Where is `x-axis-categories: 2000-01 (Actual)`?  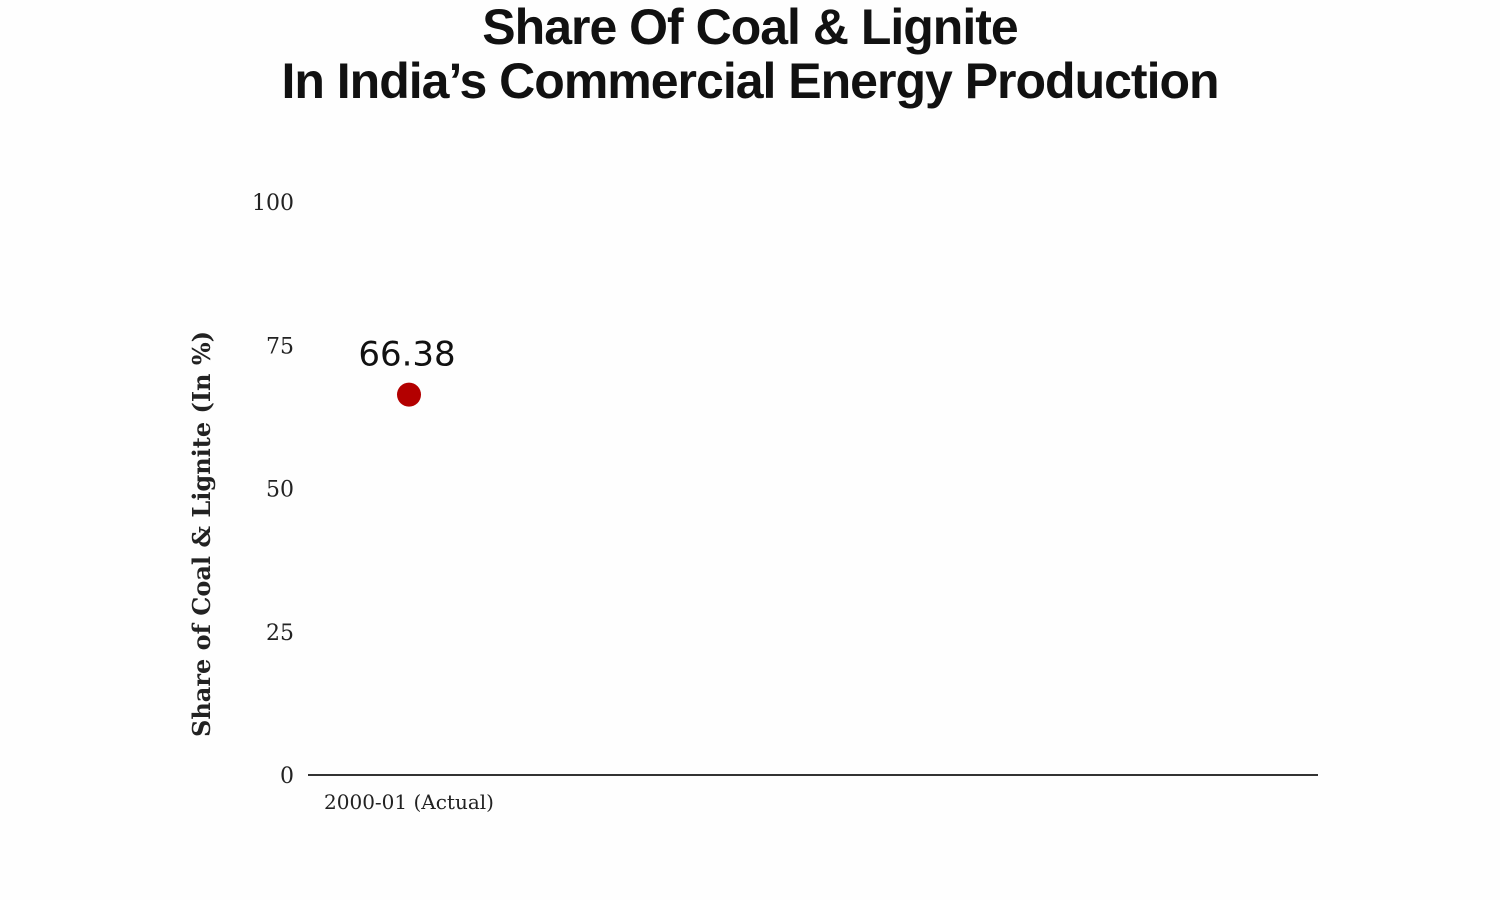 x-axis-categories: 2000-01 (Actual) is located at coordinates (409, 802).